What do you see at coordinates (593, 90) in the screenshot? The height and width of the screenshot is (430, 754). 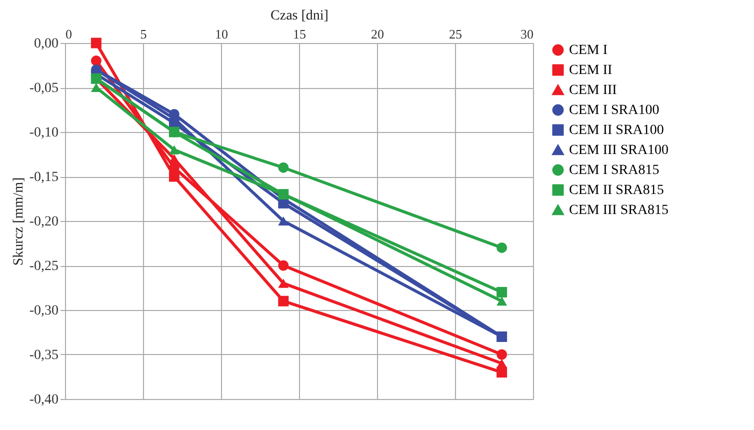 I see `legend-label: CEM III` at bounding box center [593, 90].